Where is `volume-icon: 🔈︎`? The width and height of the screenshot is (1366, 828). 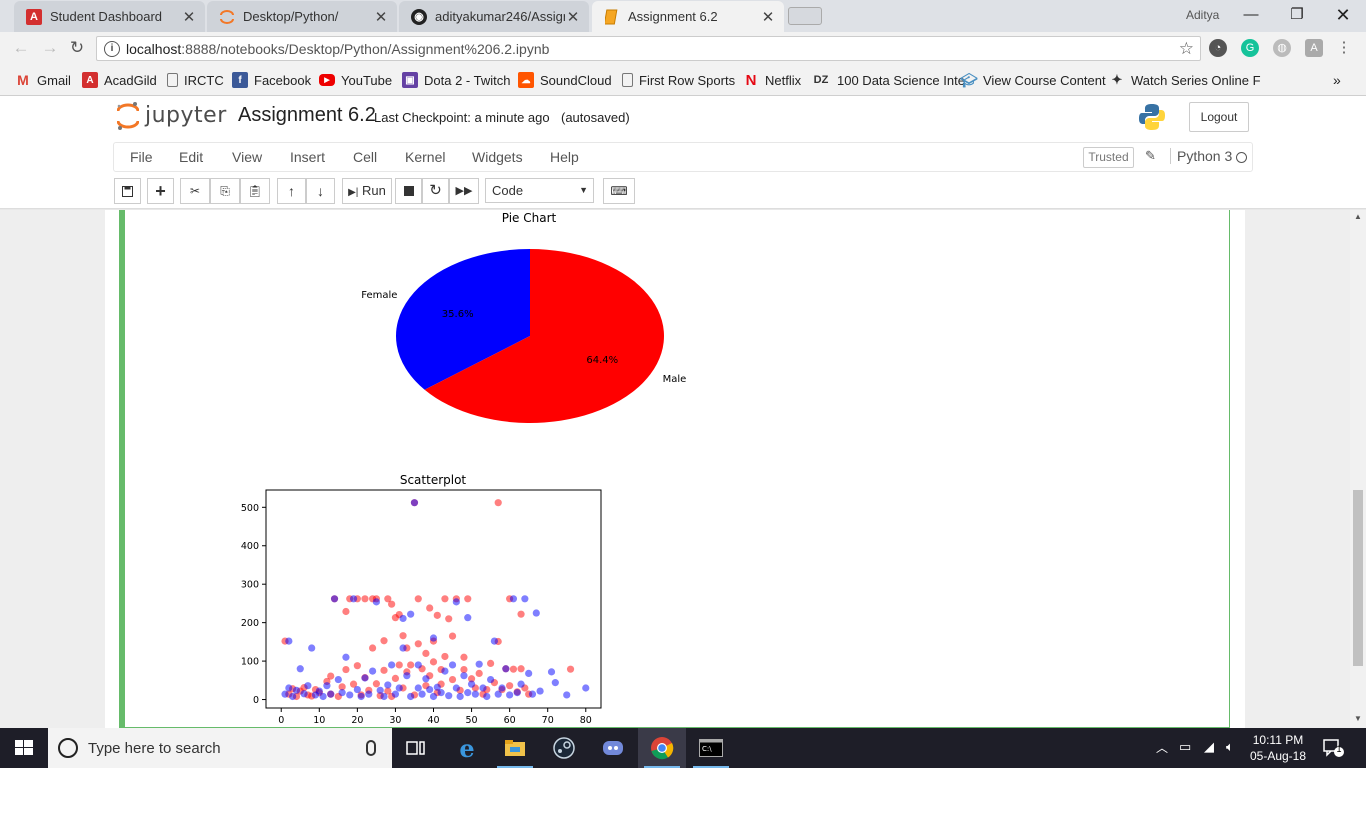
volume-icon: 🔈︎ is located at coordinates (1230, 746).